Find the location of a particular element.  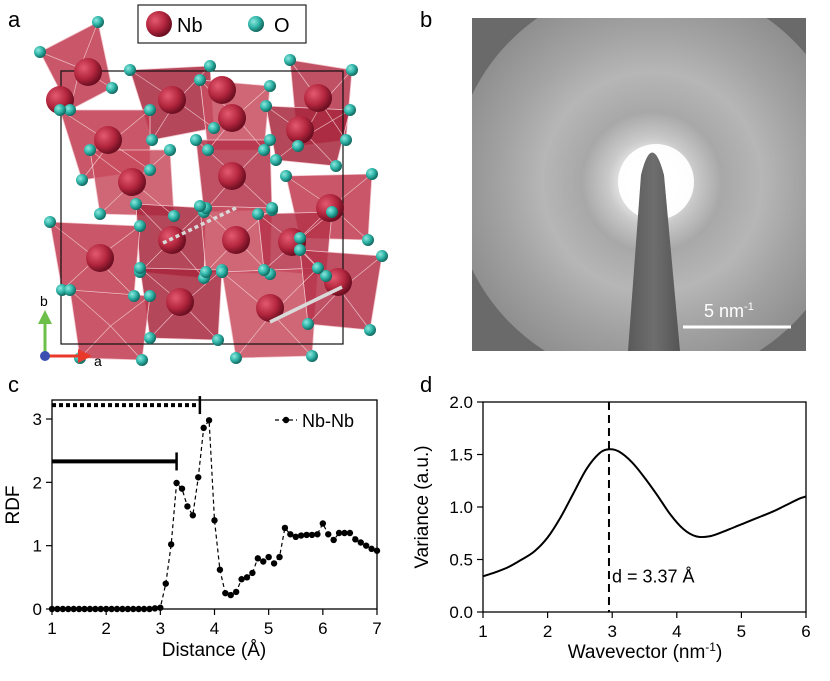

chart-c-legend: Nb-Nb is located at coordinates (314, 421).